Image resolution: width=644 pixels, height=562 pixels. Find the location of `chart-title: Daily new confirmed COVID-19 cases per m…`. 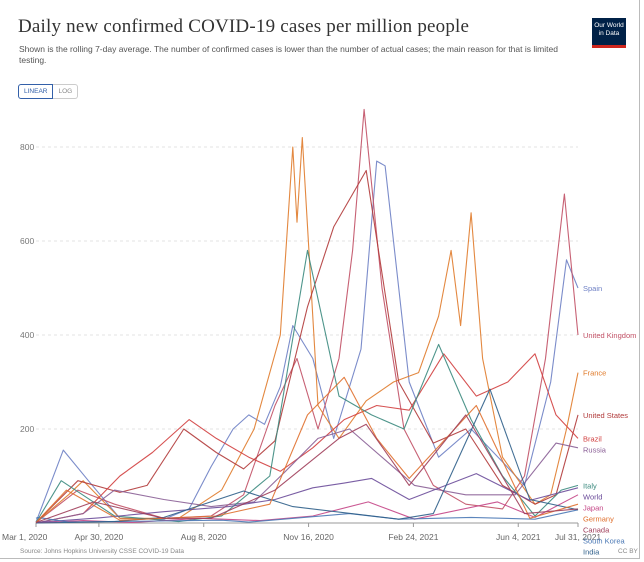

chart-title: Daily new confirmed COVID-19 cases per m… is located at coordinates (244, 26).